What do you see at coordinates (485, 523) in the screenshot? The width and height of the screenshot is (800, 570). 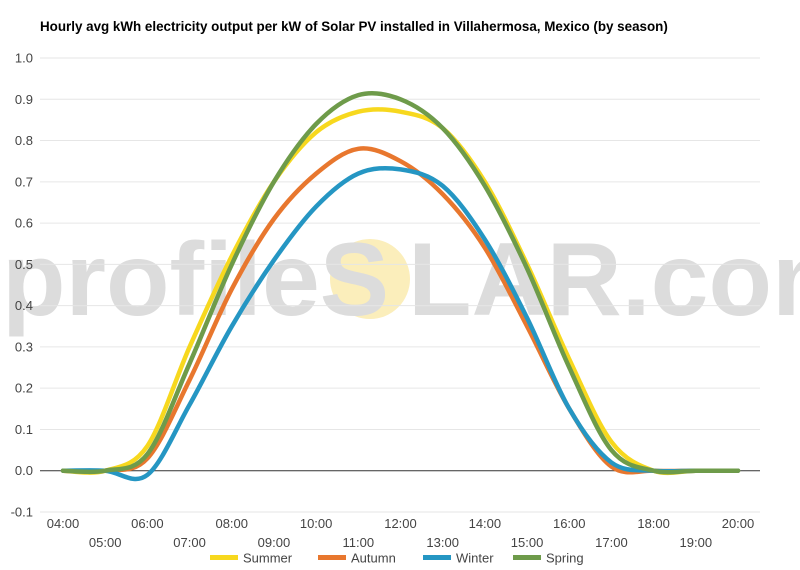 I see `x-tick-label: 14:00` at bounding box center [485, 523].